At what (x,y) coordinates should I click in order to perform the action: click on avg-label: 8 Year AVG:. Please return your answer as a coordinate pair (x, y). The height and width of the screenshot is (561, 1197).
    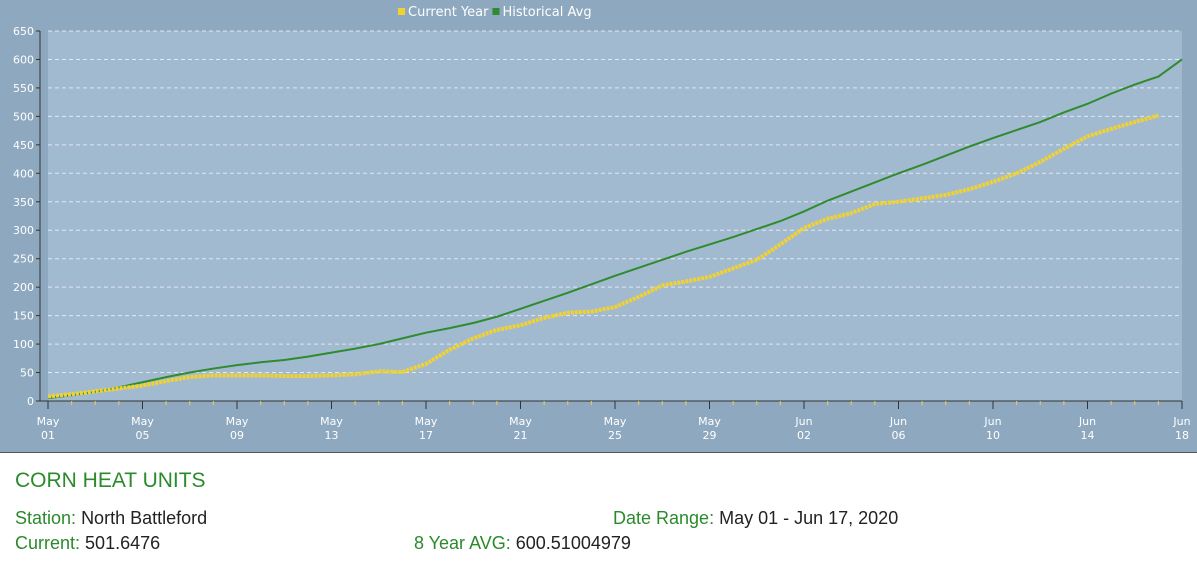
    Looking at the image, I should click on (462, 543).